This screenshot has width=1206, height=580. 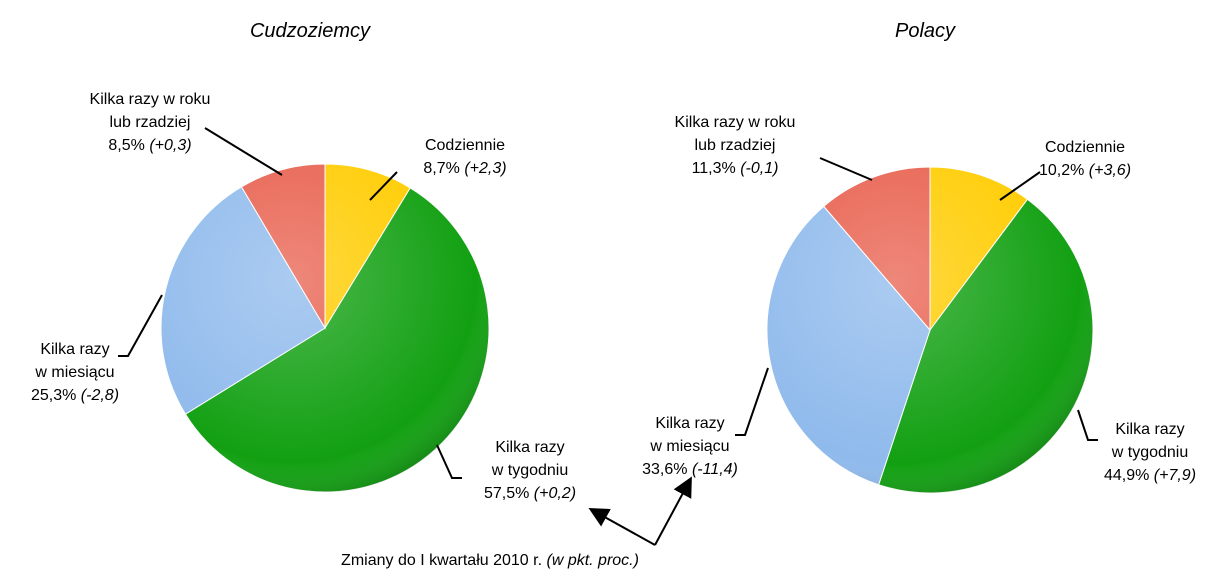 I want to click on annotation-text: Zmiany do I kwartału 2010 r., so click(x=441, y=560).